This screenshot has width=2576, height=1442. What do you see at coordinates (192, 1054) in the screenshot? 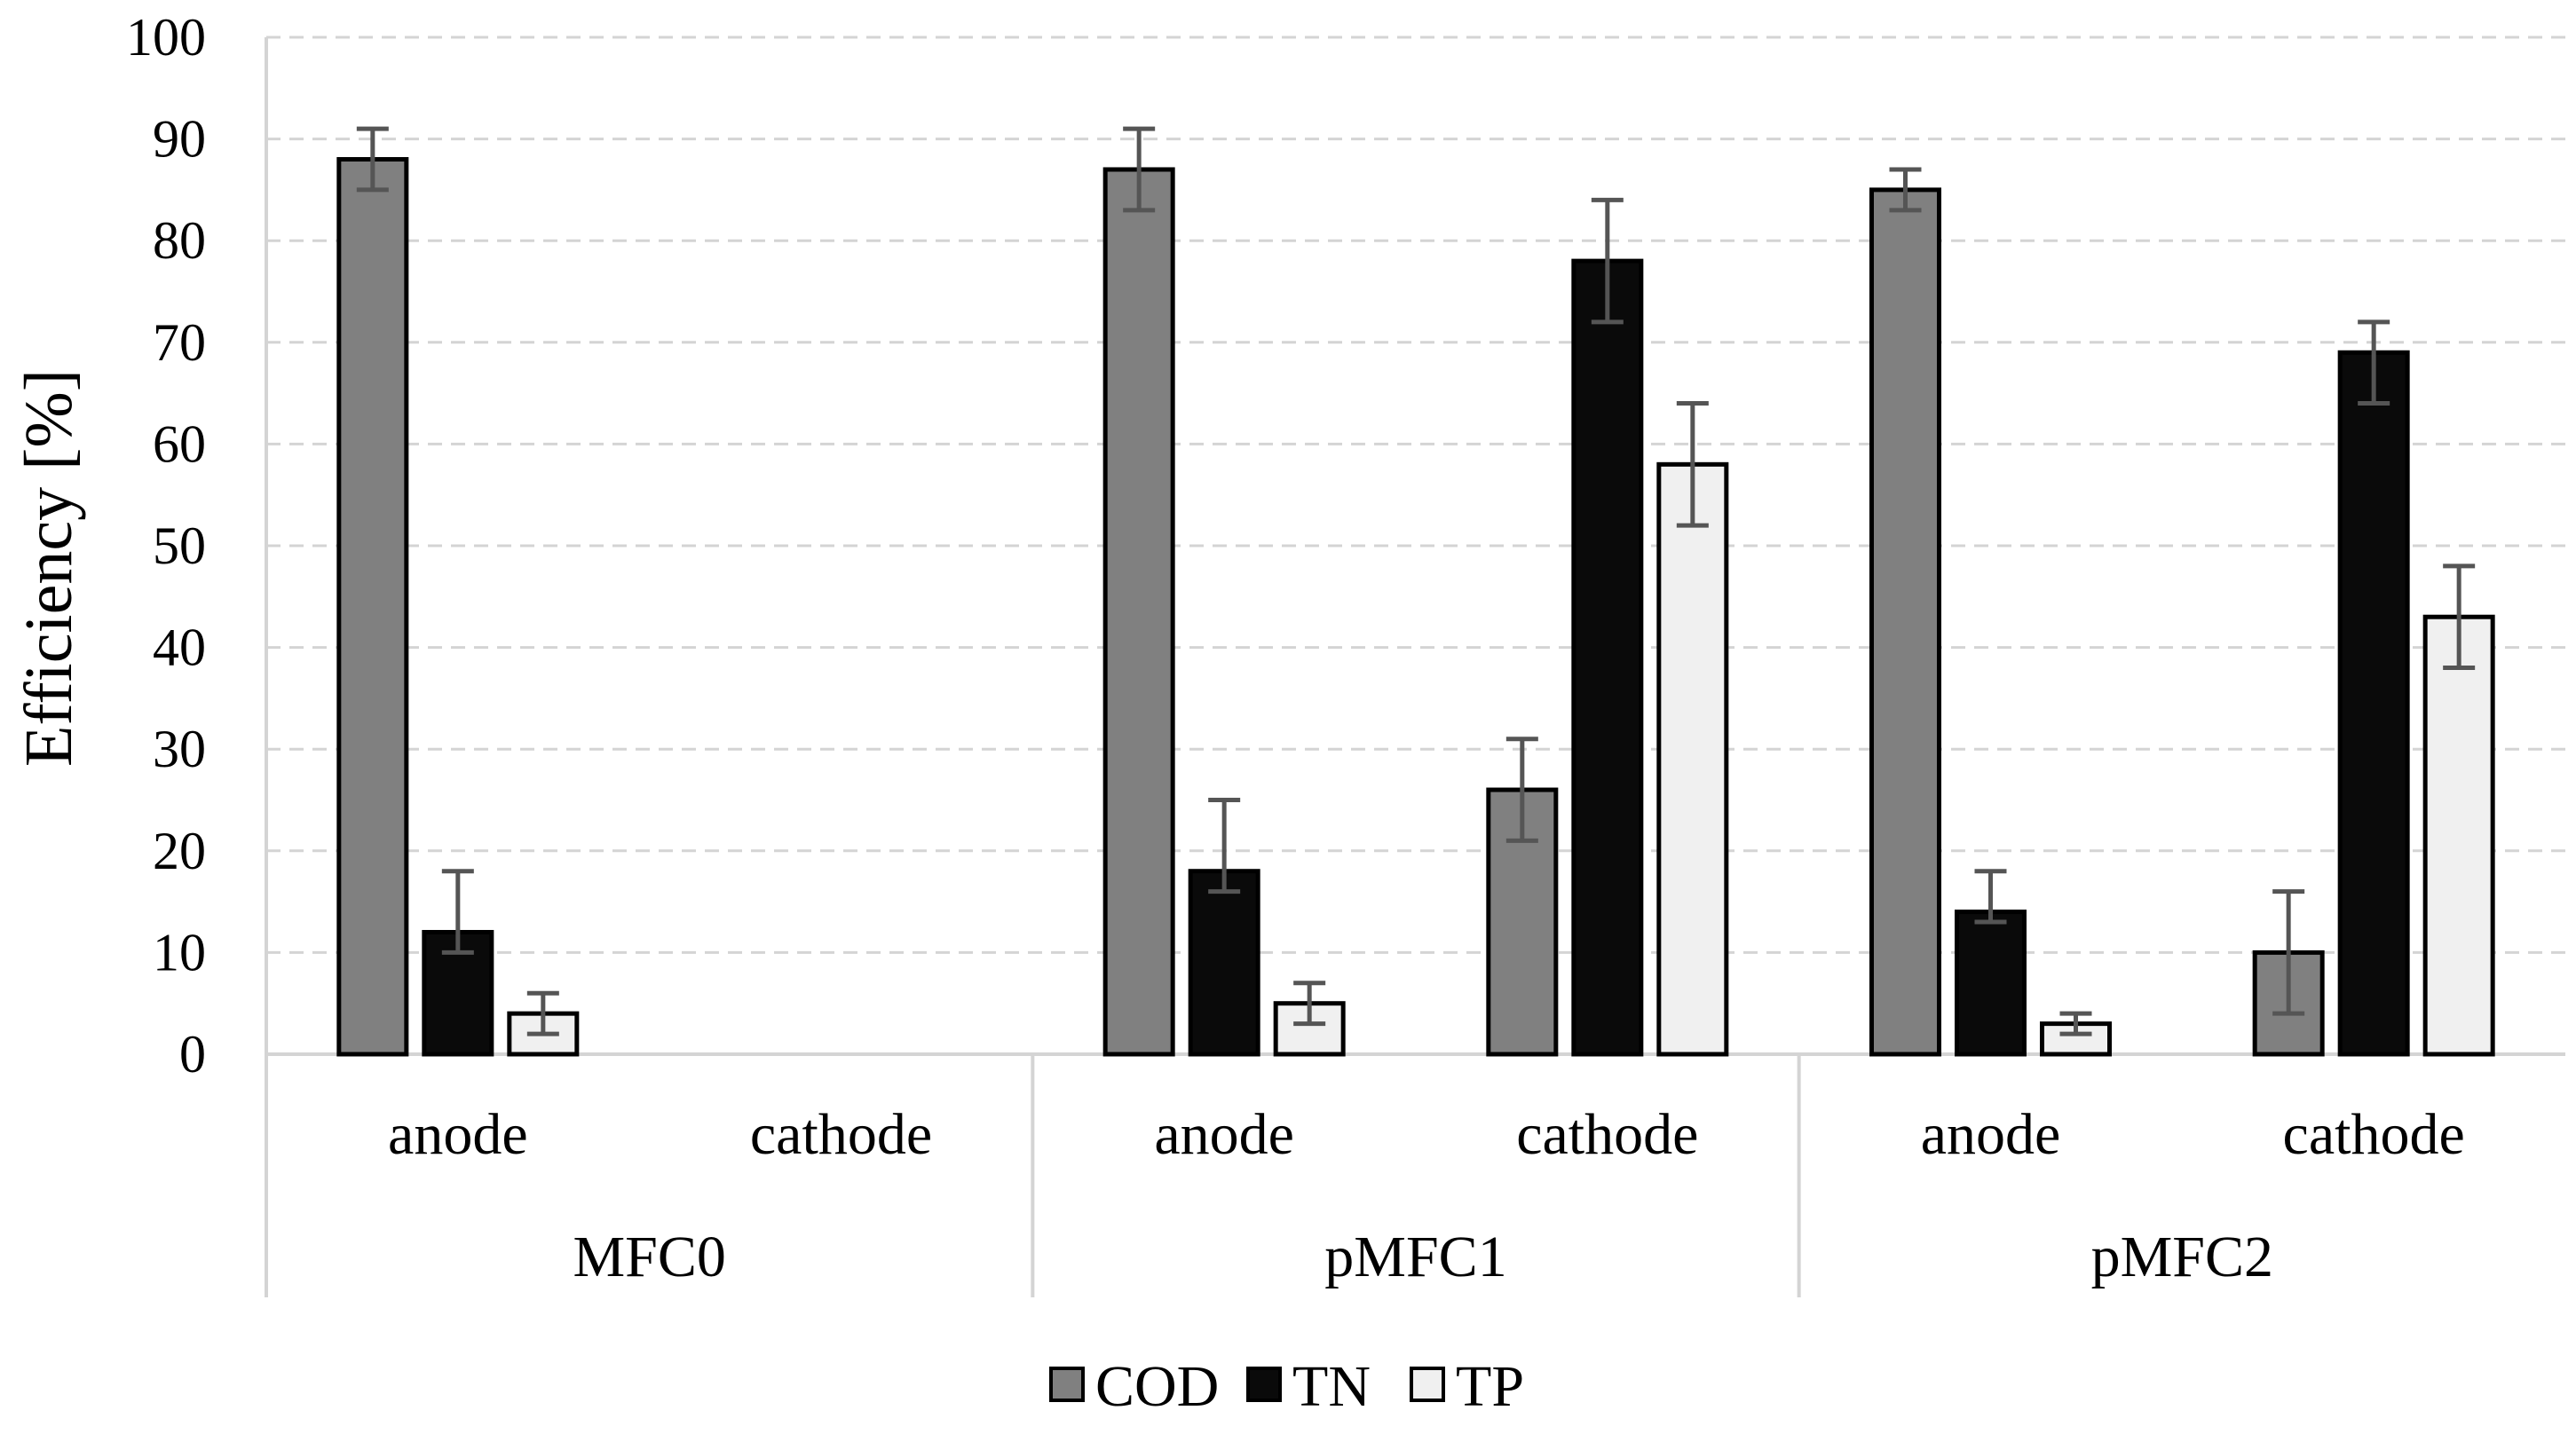
I see `y-tick-label: 0` at bounding box center [192, 1054].